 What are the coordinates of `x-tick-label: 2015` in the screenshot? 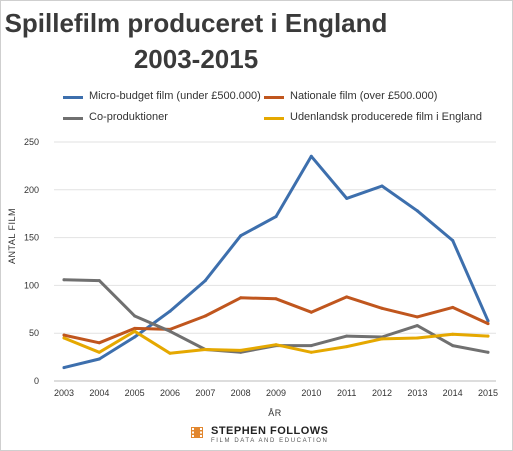 It's located at (488, 393).